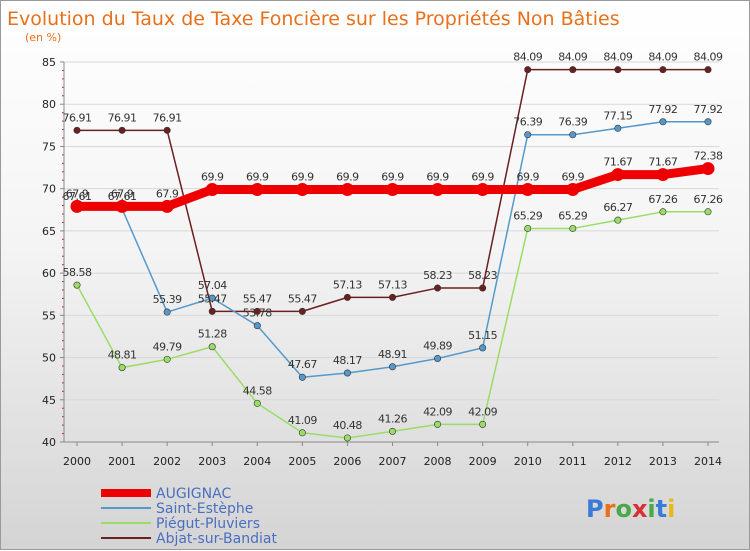 Image resolution: width=750 pixels, height=551 pixels. What do you see at coordinates (347, 190) in the screenshot?
I see `point-augignac-2006` at bounding box center [347, 190].